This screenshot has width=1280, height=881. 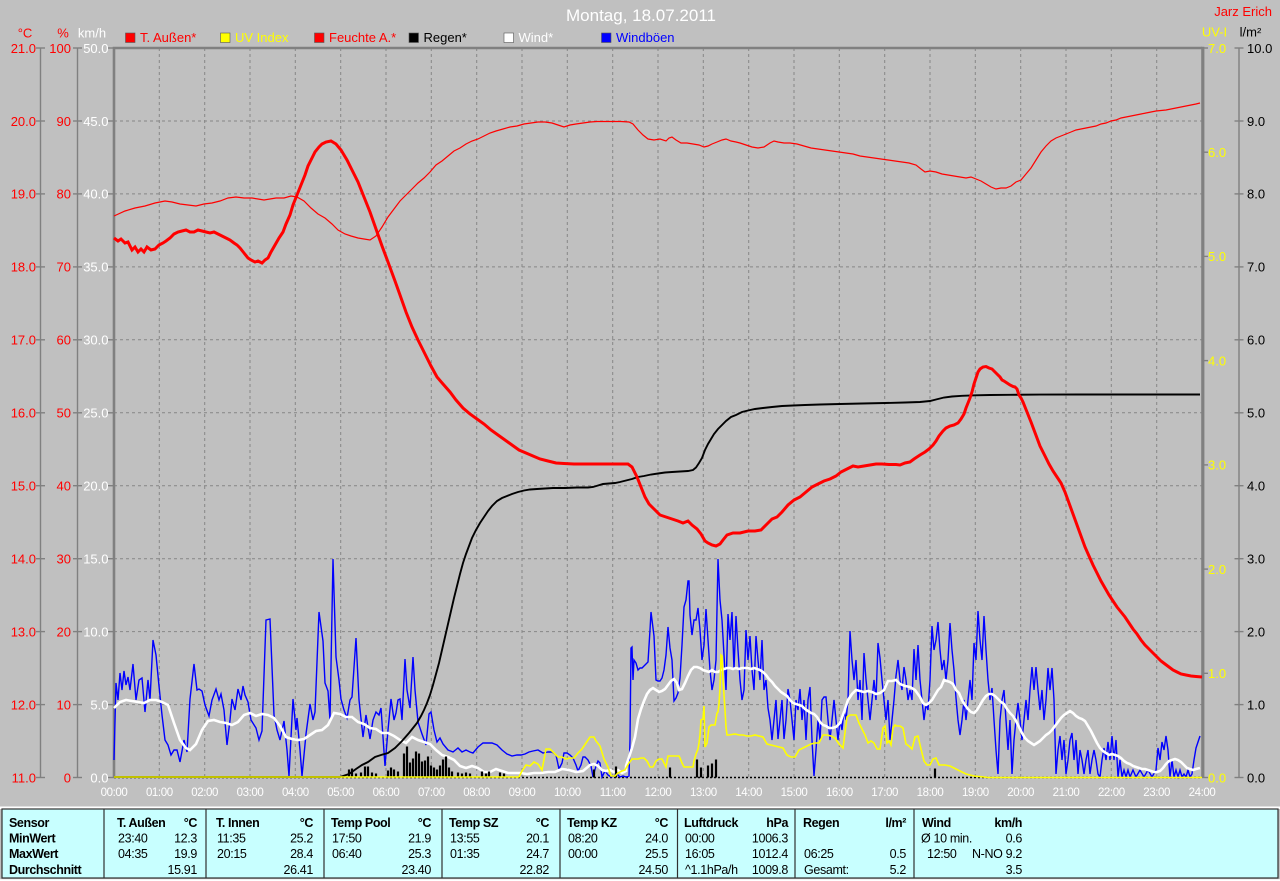 What do you see at coordinates (95, 340) in the screenshot?
I see `svg-text: 30.0` at bounding box center [95, 340].